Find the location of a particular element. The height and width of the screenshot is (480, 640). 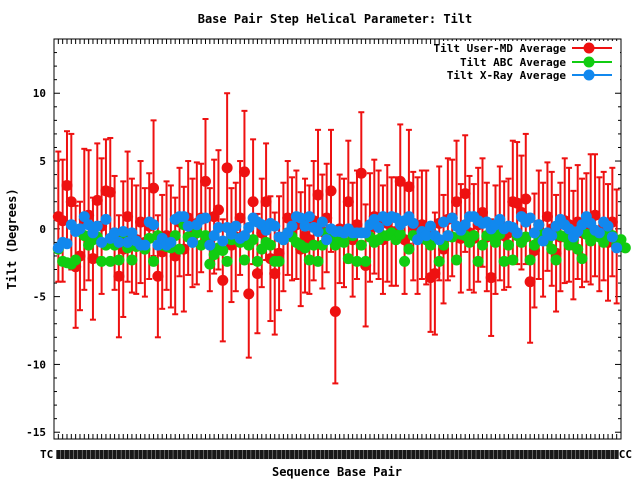

legend-label-abc: Tilt ABC Average is located at coordinates (513, 62).